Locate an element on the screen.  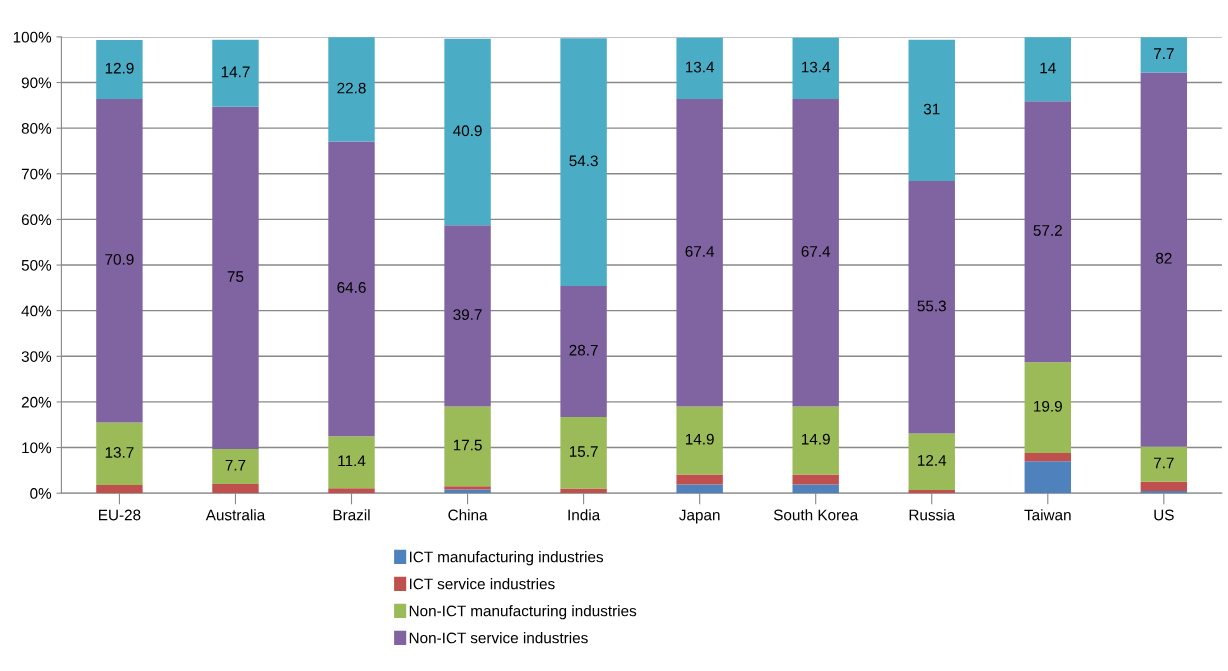
x-tick-label: Brazil is located at coordinates (351, 515).